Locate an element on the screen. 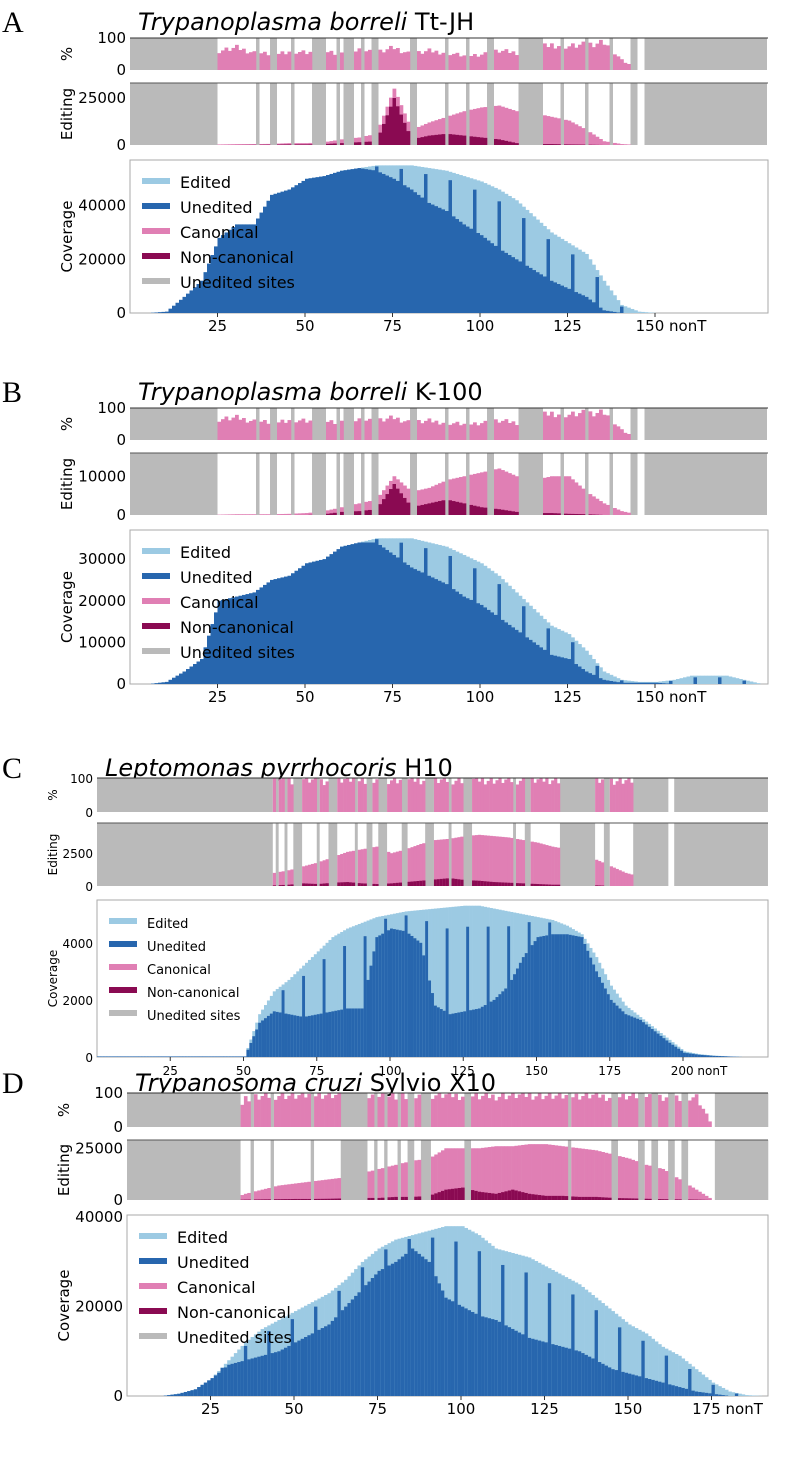 The image size is (794, 1462). x-tick-label: 175 is located at coordinates (609, 1071).